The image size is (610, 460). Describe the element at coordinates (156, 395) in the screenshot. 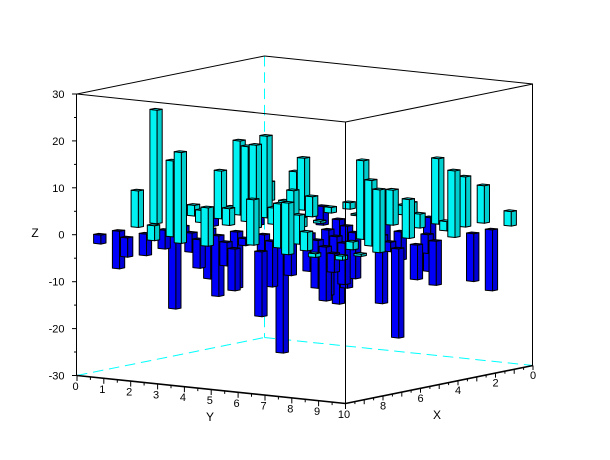

I see `svg-text: 3` at that location.